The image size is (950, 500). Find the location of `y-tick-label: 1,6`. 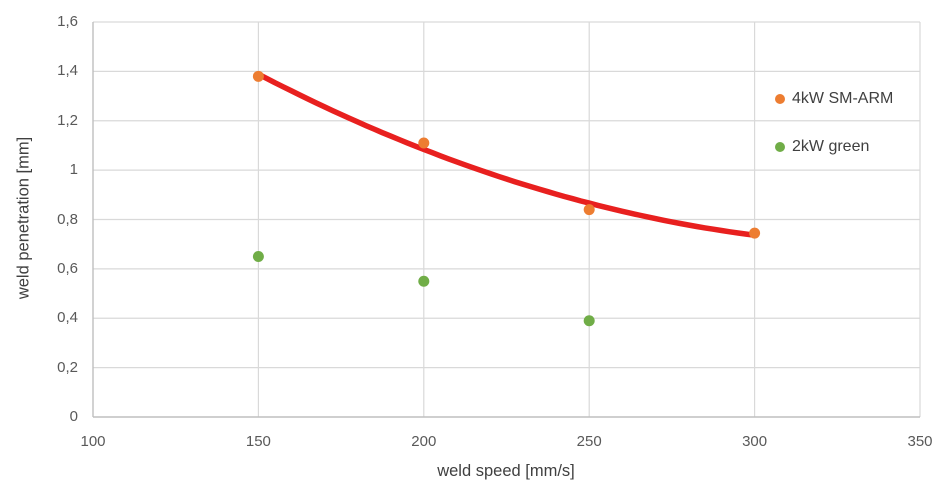

y-tick-label: 1,6 is located at coordinates (67, 21).